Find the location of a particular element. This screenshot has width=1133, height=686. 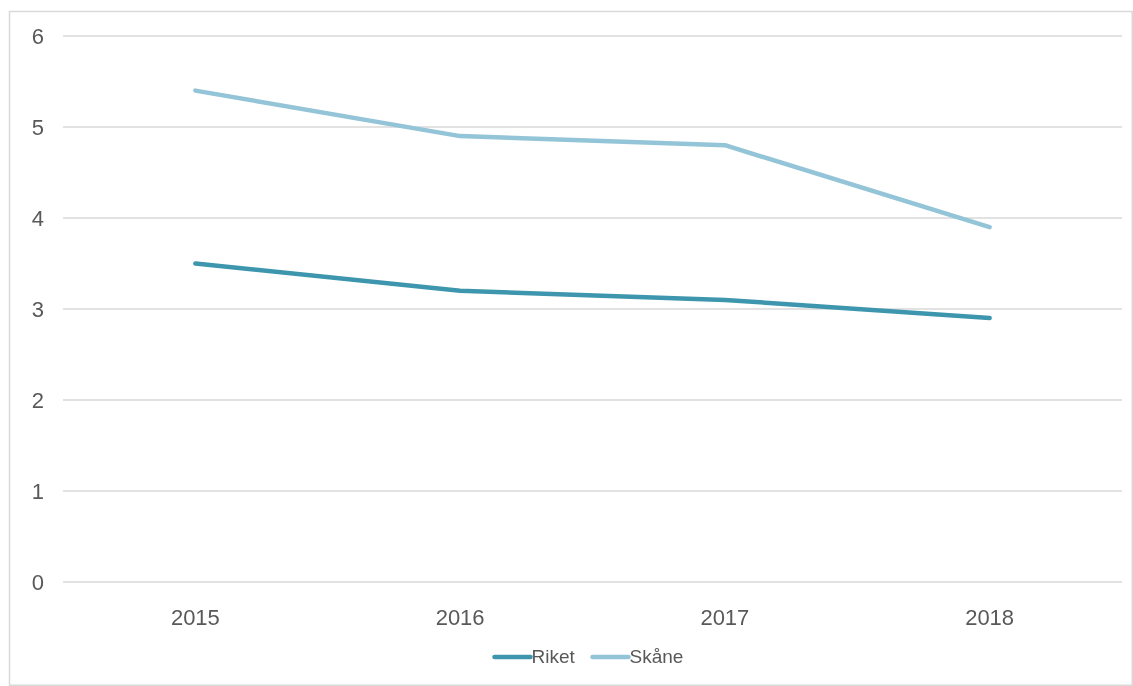

x-tick-label: 2017 is located at coordinates (725, 617).